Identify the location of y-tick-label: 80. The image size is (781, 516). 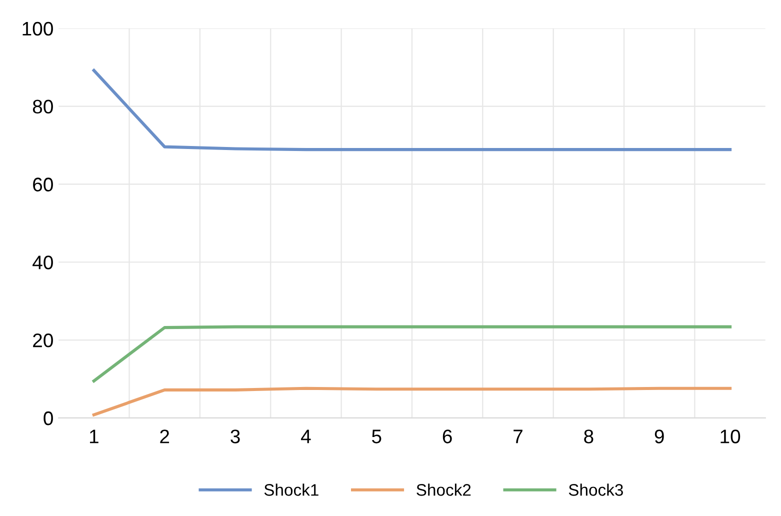
(42, 107).